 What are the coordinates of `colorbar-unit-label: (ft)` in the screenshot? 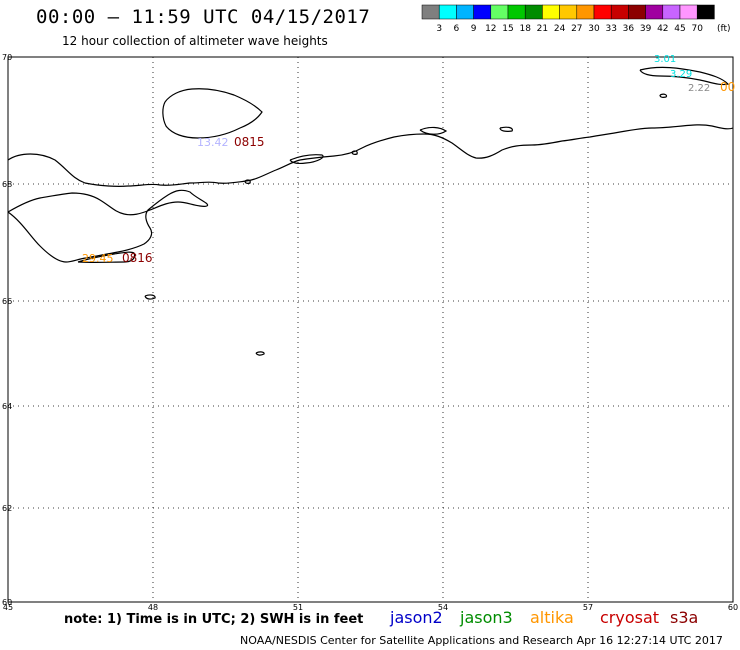 It's located at (724, 29).